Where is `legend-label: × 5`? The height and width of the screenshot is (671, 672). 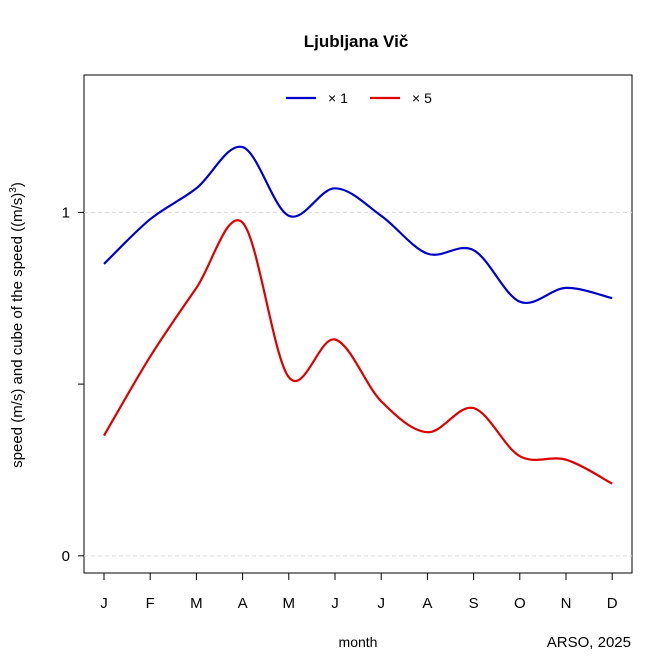 legend-label: × 5 is located at coordinates (422, 98).